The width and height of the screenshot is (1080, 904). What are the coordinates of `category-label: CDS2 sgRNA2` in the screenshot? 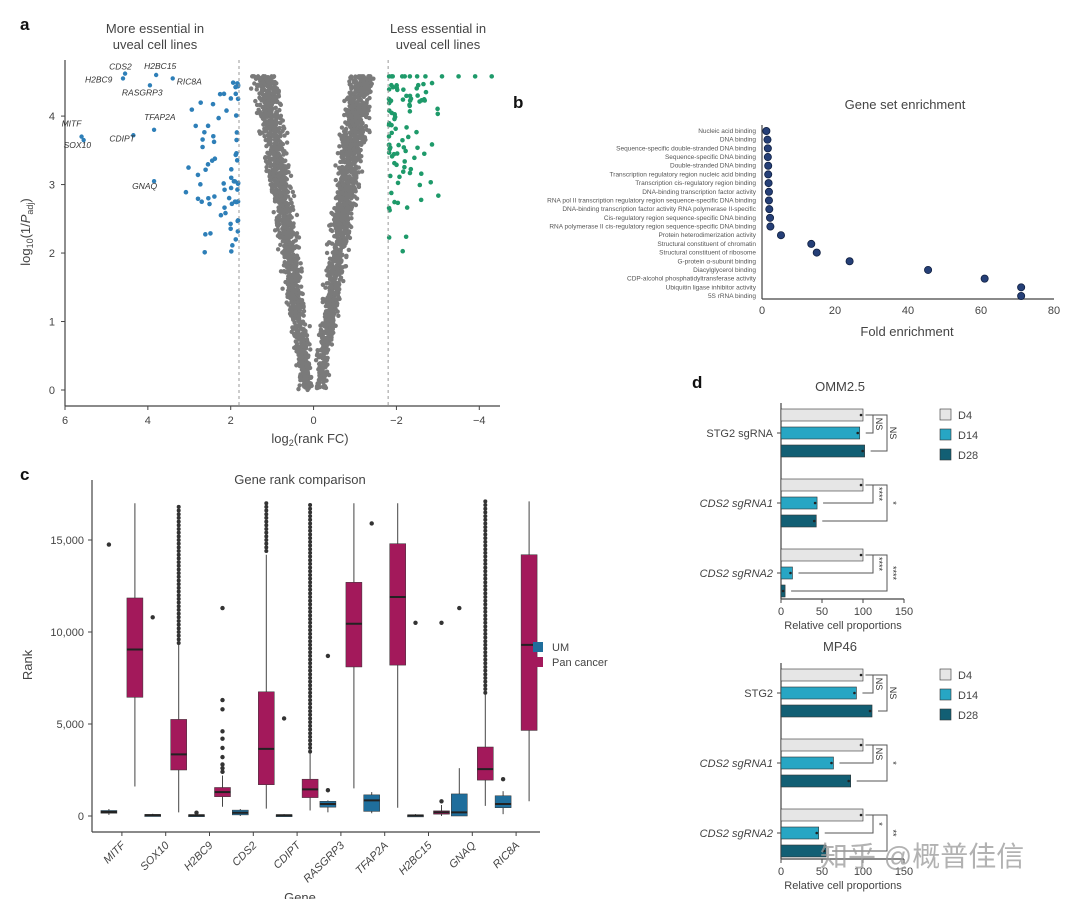 It's located at (736, 834).